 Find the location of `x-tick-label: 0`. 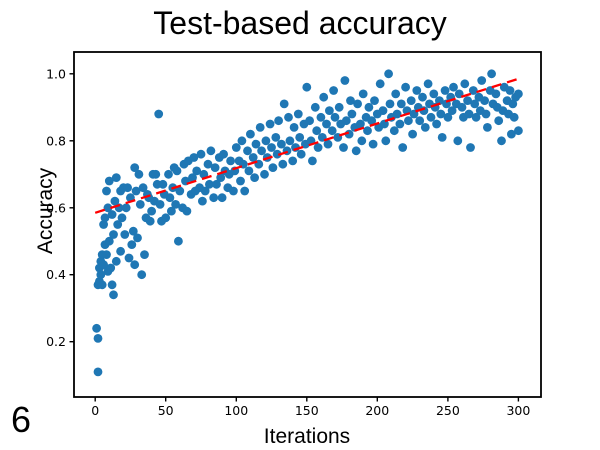

x-tick-label: 0 is located at coordinates (95, 410).